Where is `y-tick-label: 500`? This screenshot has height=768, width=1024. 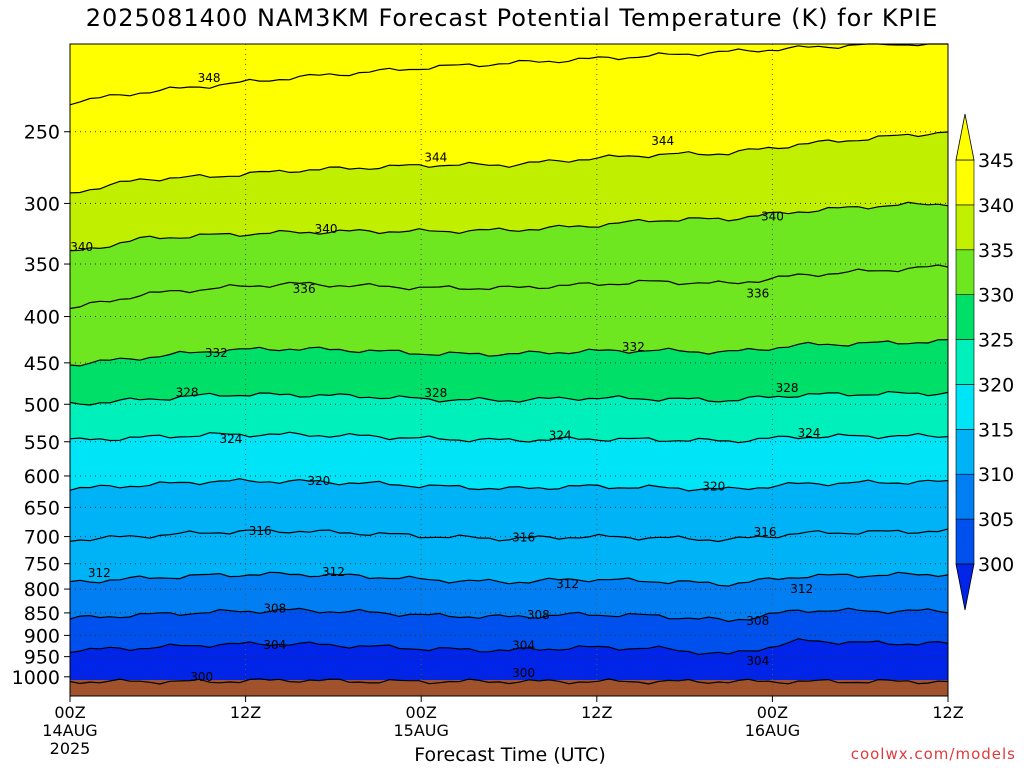
y-tick-label: 500 is located at coordinates (42, 405).